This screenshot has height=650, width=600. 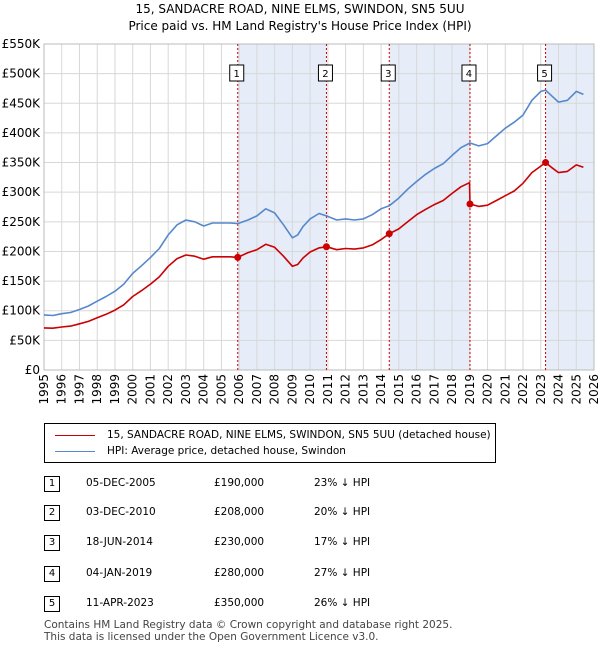 What do you see at coordinates (119, 573) in the screenshot?
I see `sale-date: 04-JAN-2019` at bounding box center [119, 573].